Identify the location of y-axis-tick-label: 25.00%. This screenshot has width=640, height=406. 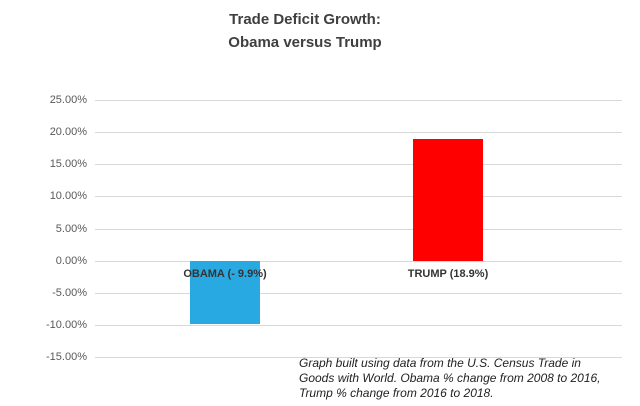
(68, 100).